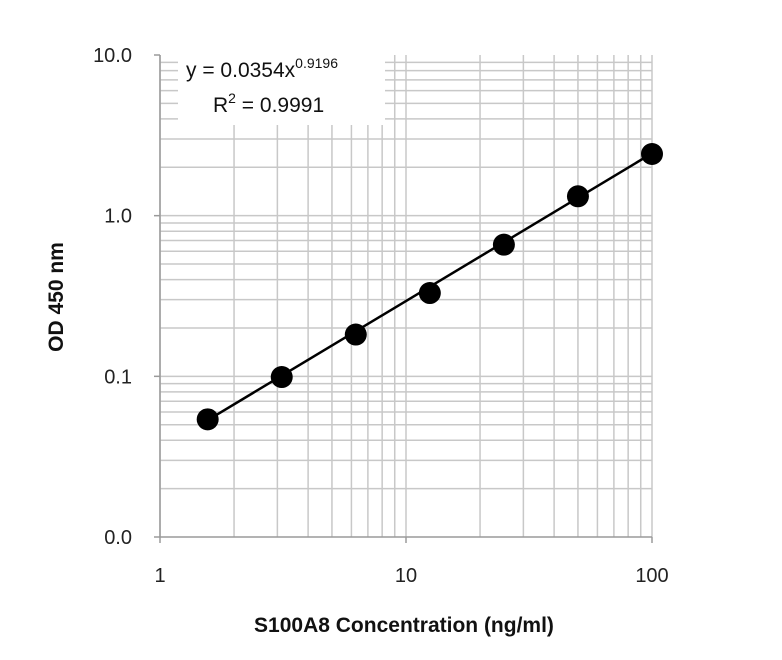 Image resolution: width=782 pixels, height=660 pixels. Describe the element at coordinates (406, 576) in the screenshot. I see `x-tick-label: 10` at that location.